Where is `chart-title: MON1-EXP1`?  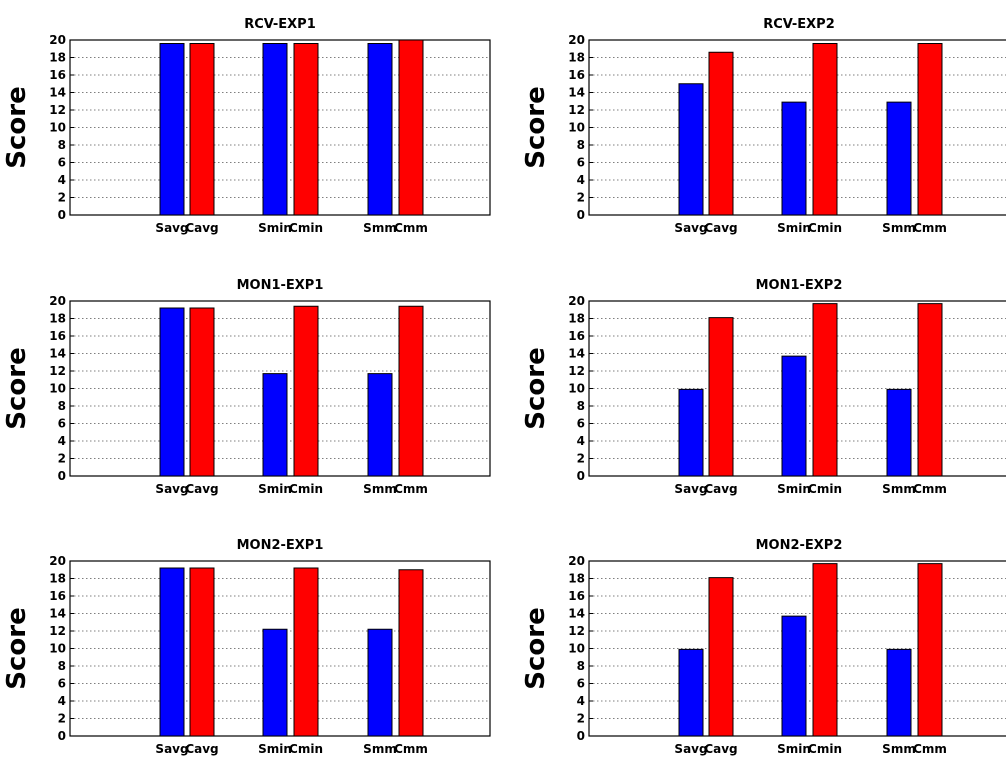
chart-title: MON1-EXP1 is located at coordinates (280, 285).